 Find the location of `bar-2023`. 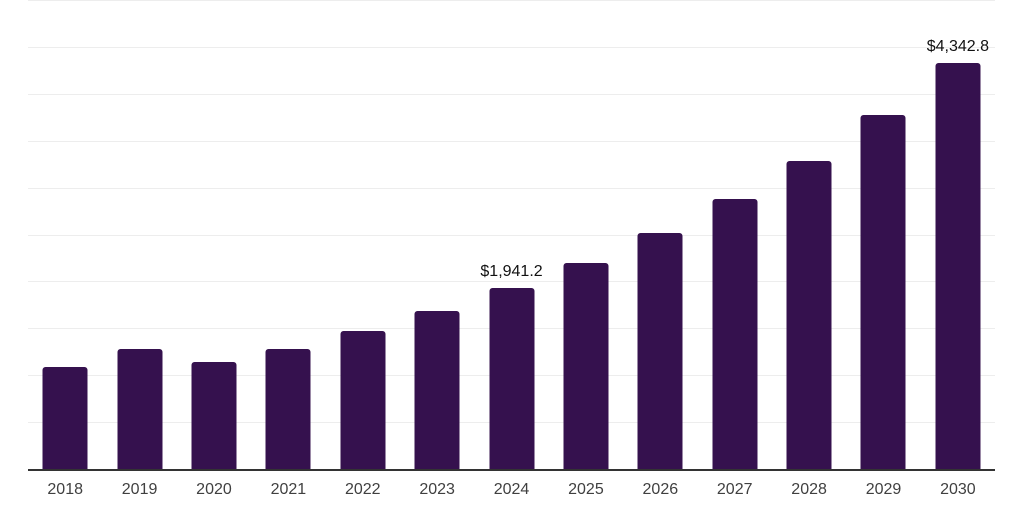

bar-2023 is located at coordinates (437, 390).